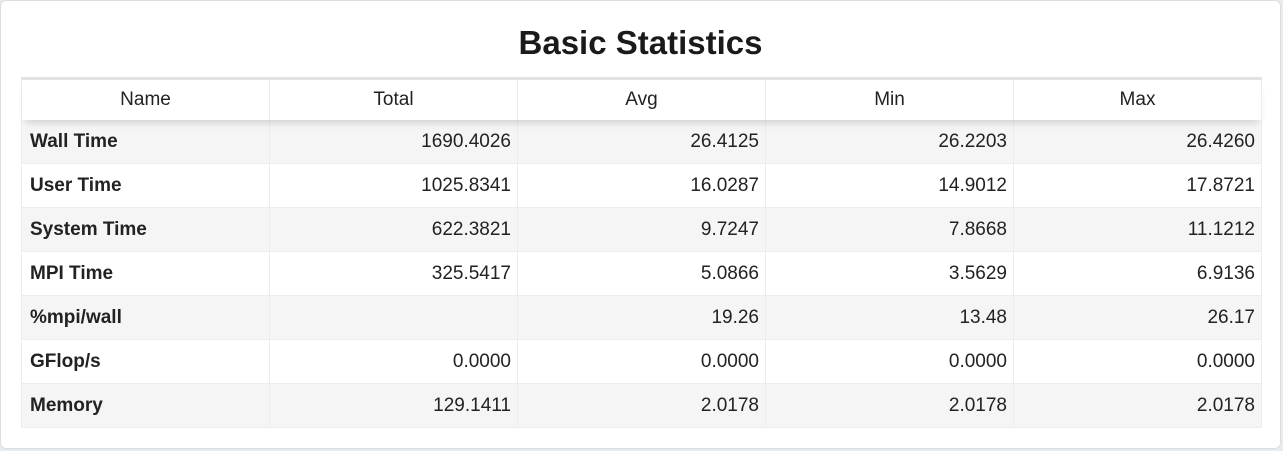 The height and width of the screenshot is (451, 1283). I want to click on row-max: 6.9136, so click(1137, 273).